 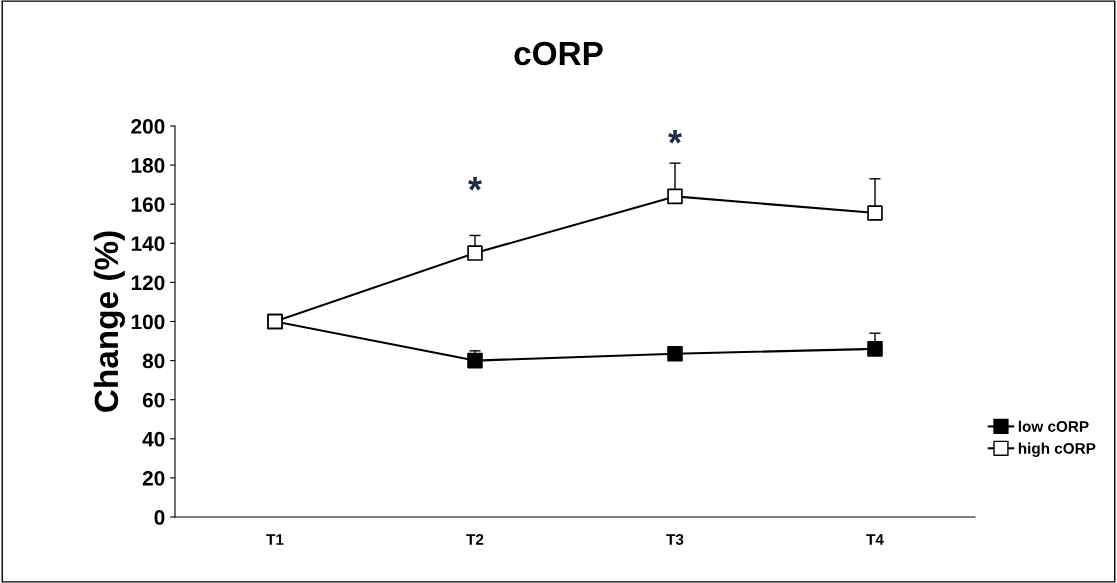 I want to click on x-tick-label: T1, so click(x=275, y=539).